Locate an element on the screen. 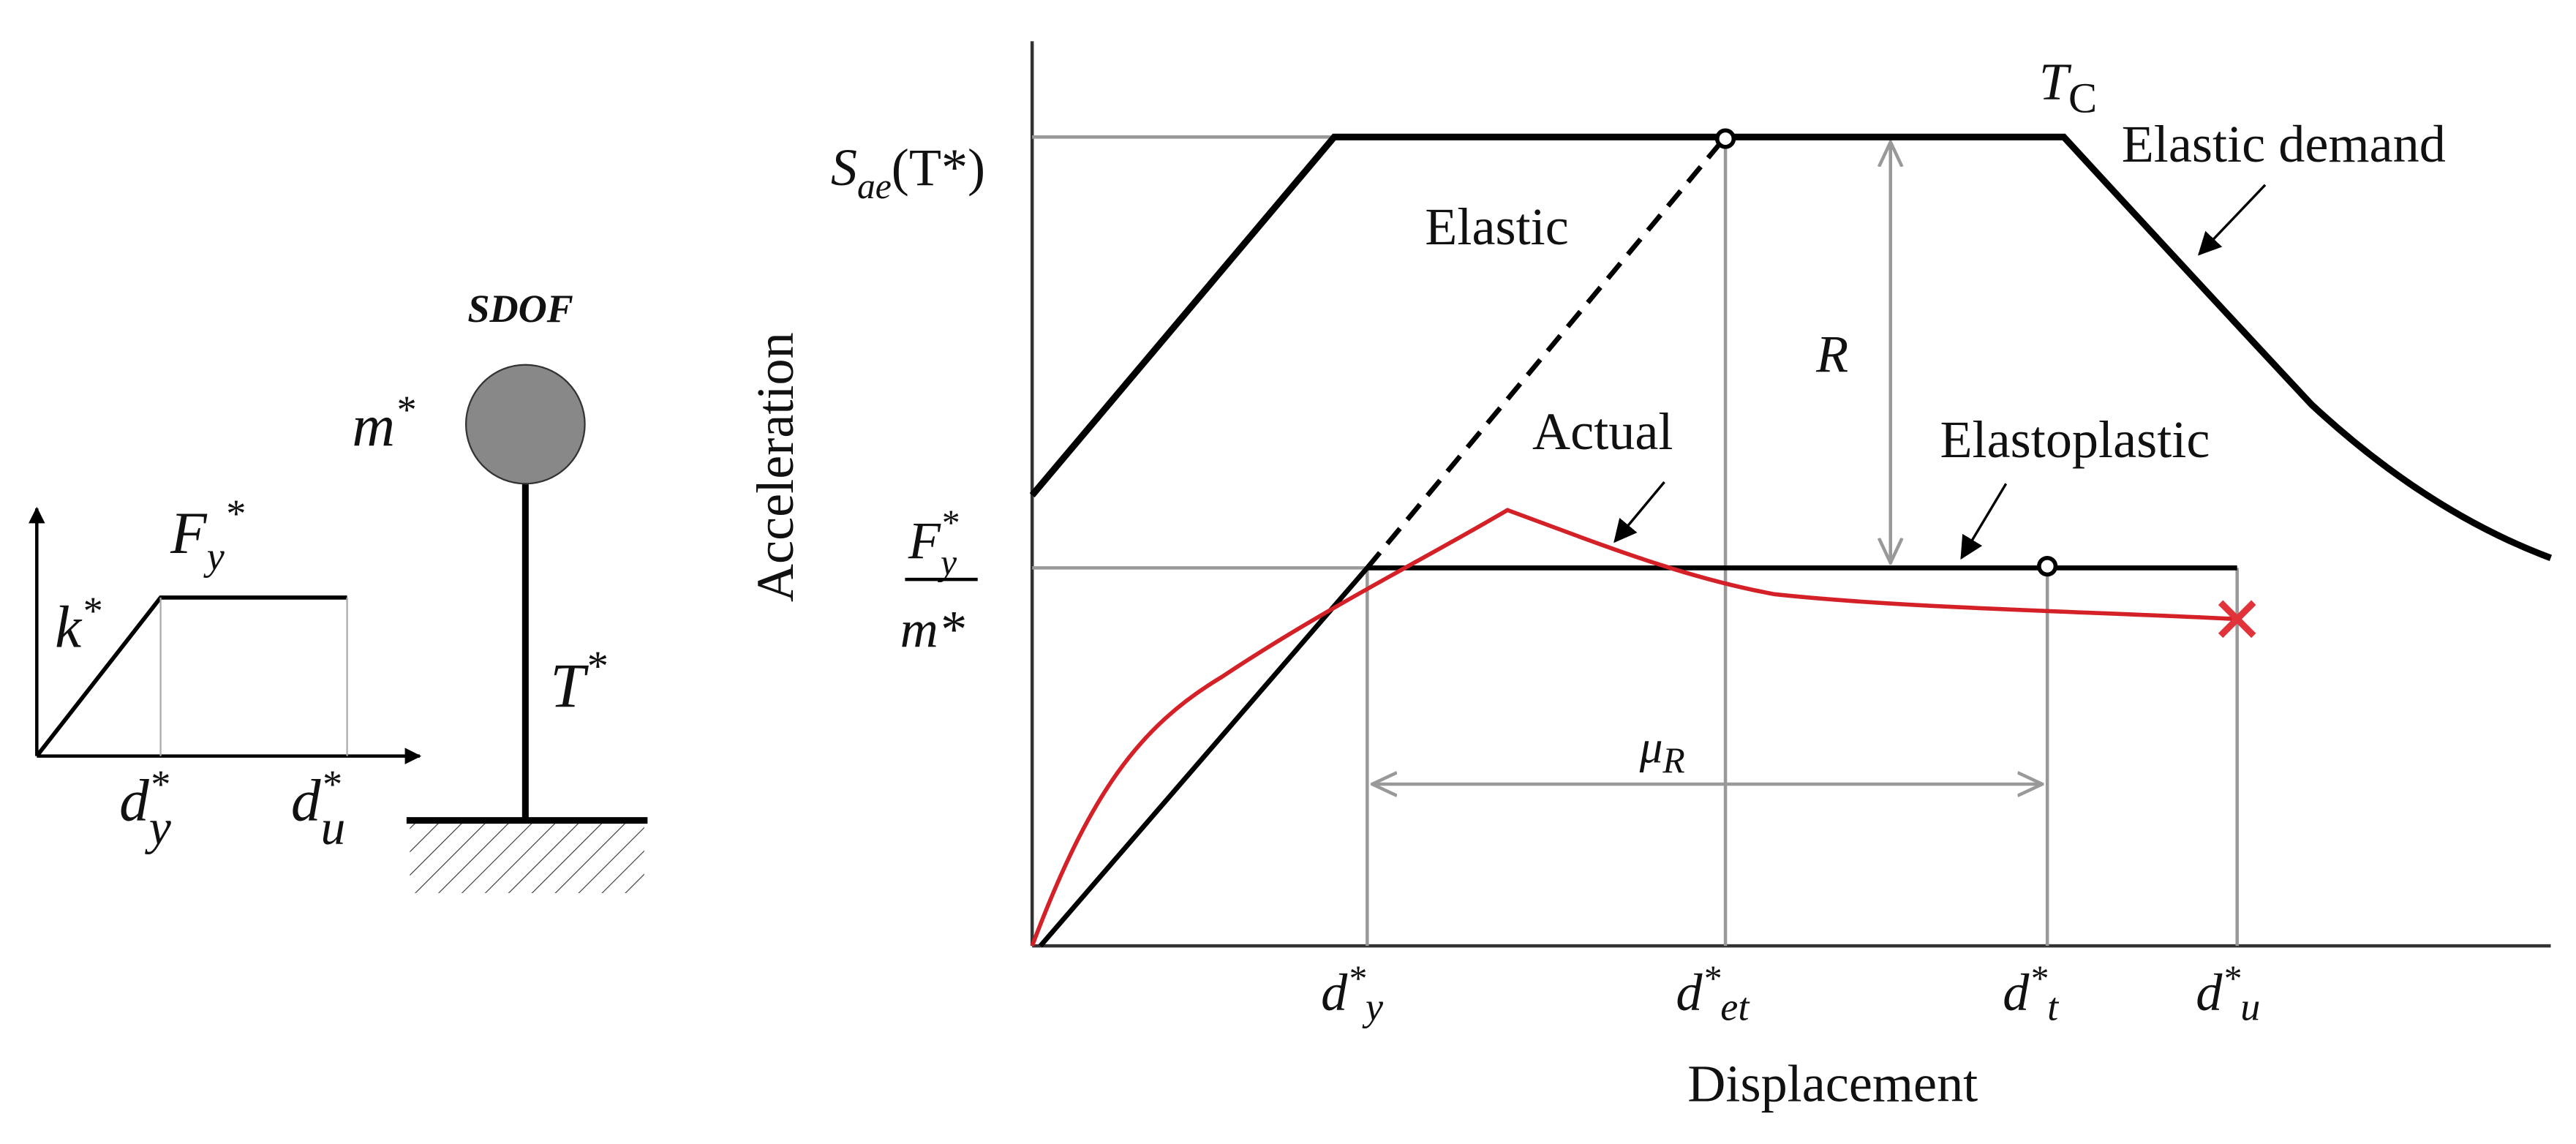 The height and width of the screenshot is (1144, 2576). sdof-model: SDOF m* T* is located at coordinates (500, 590).